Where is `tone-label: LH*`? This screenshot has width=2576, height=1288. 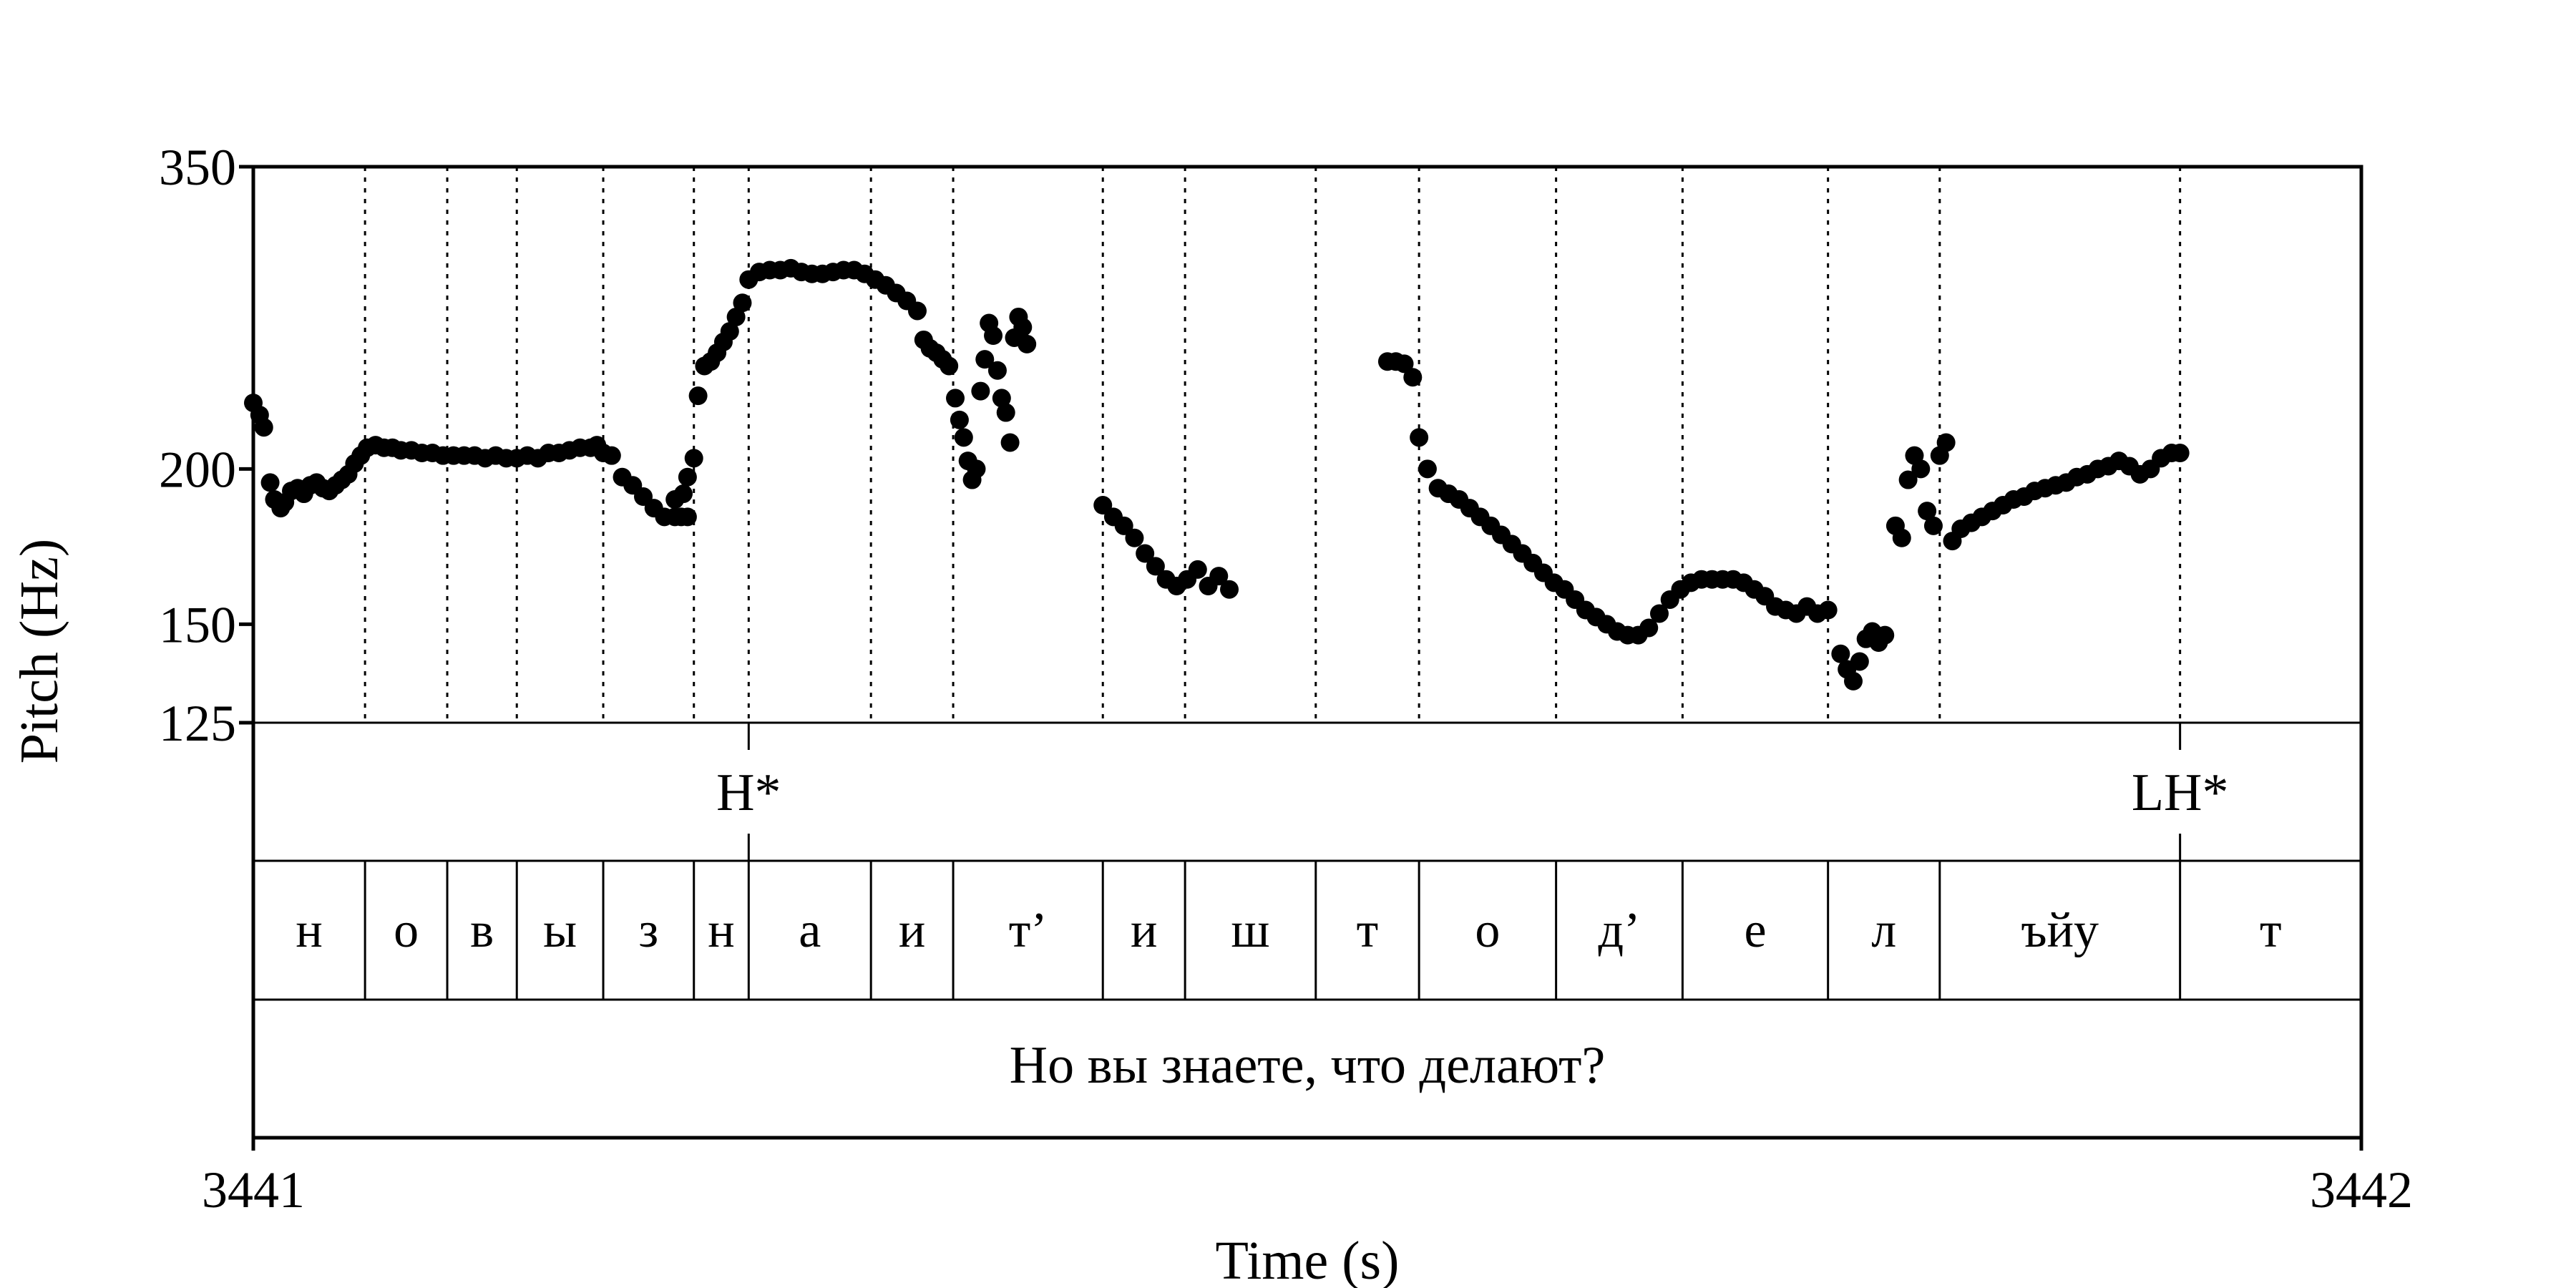 tone-label: LH* is located at coordinates (2180, 792).